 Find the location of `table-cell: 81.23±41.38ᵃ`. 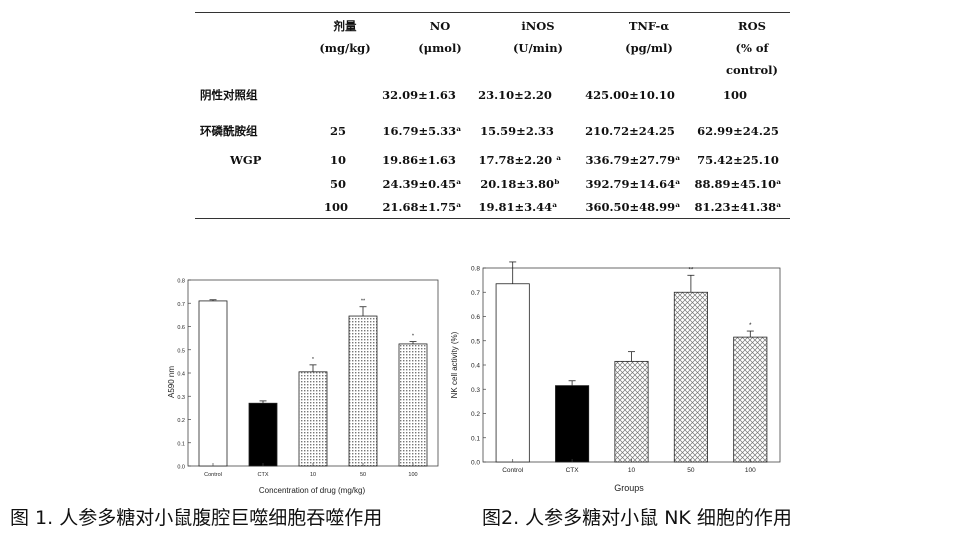

table-cell: 81.23±41.38ᵃ is located at coordinates (738, 207).